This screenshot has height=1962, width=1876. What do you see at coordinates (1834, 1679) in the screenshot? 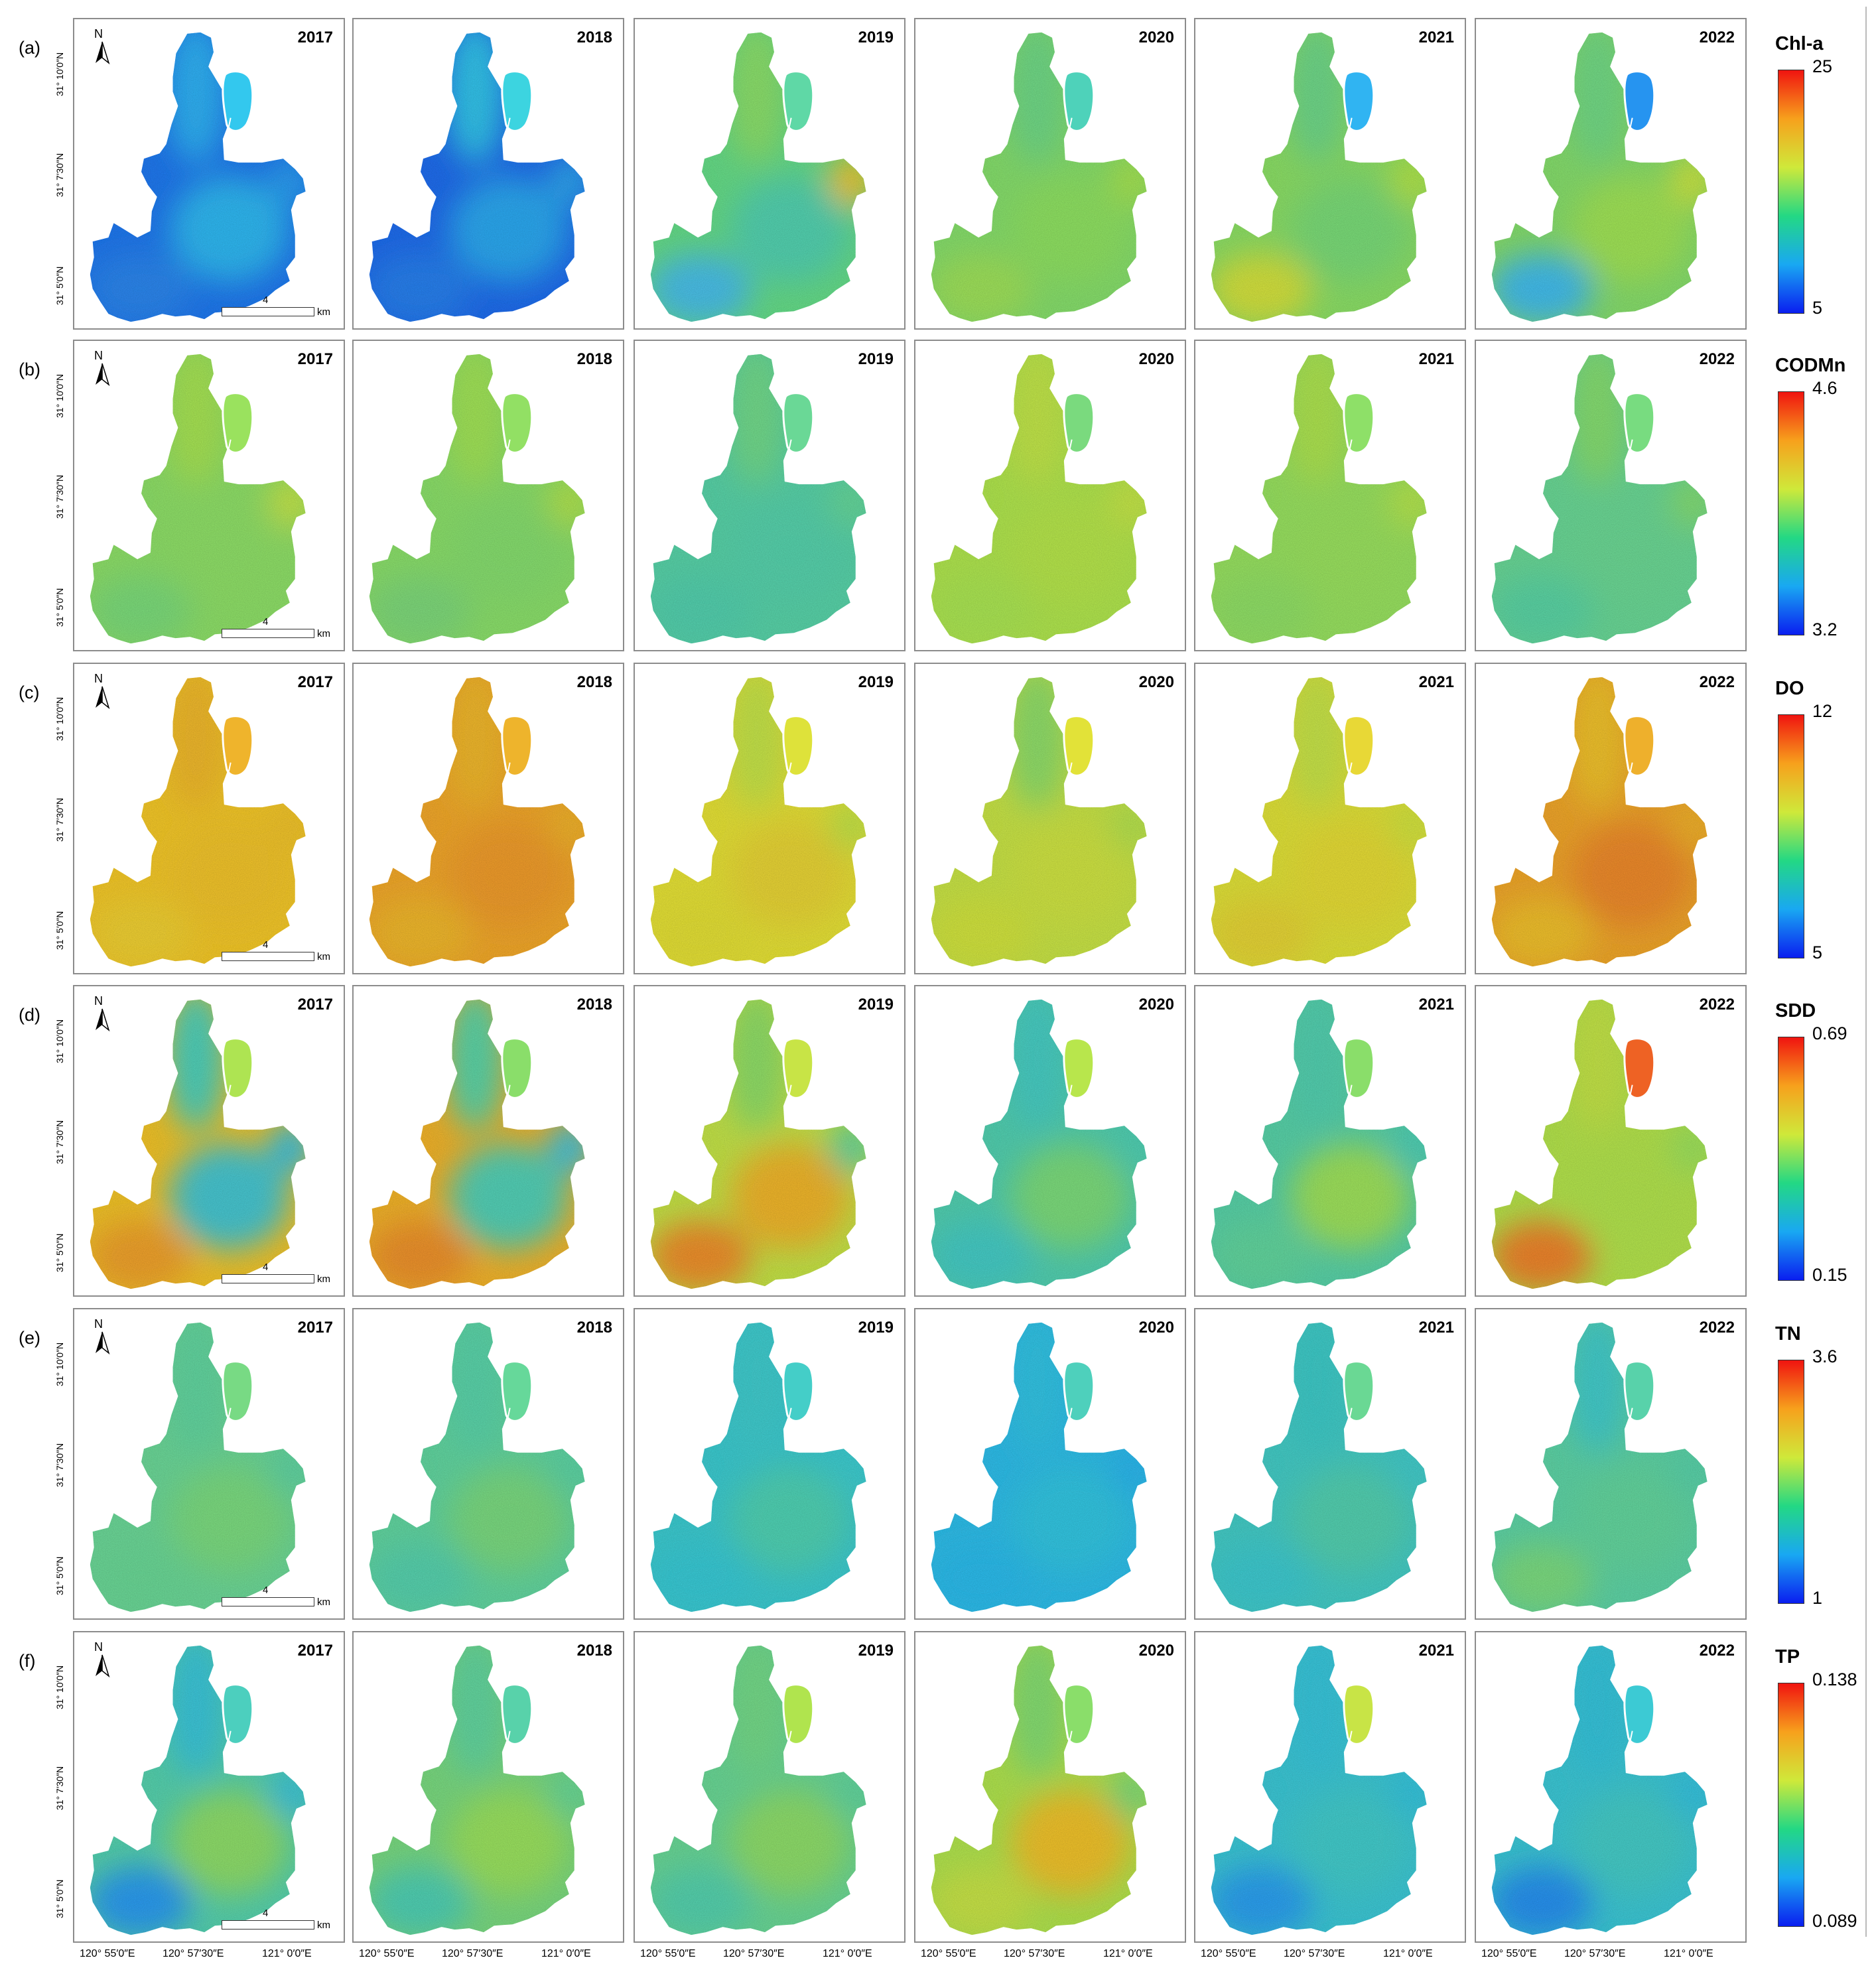
I see `legend-max-value: 0.138` at bounding box center [1834, 1679].